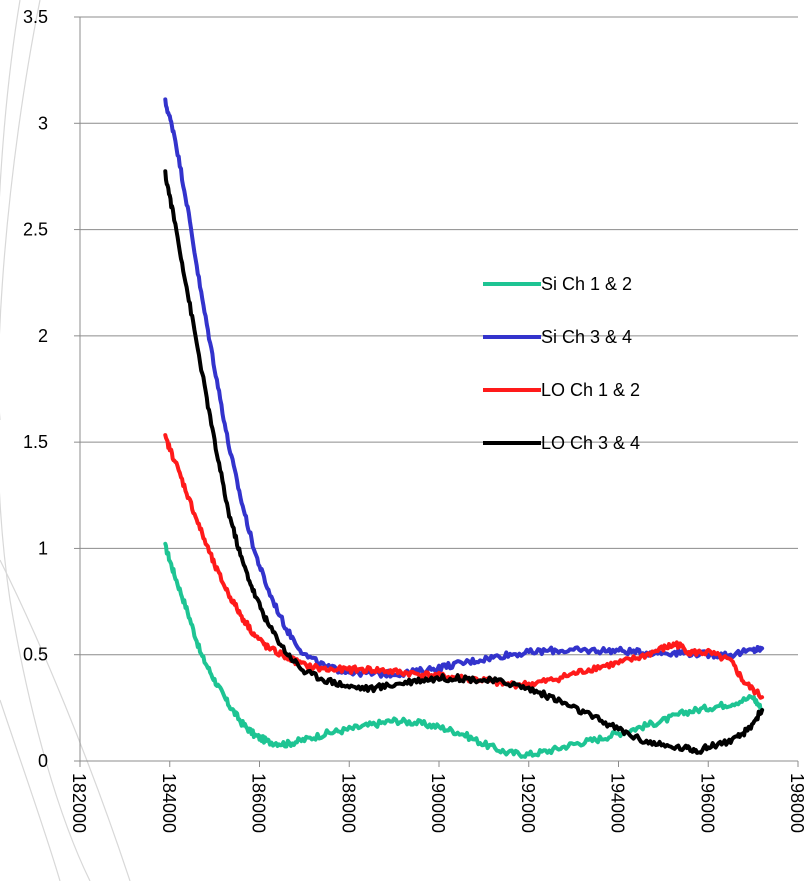 This screenshot has width=808, height=881. What do you see at coordinates (43, 336) in the screenshot?
I see `y-tick-label: 2` at bounding box center [43, 336].